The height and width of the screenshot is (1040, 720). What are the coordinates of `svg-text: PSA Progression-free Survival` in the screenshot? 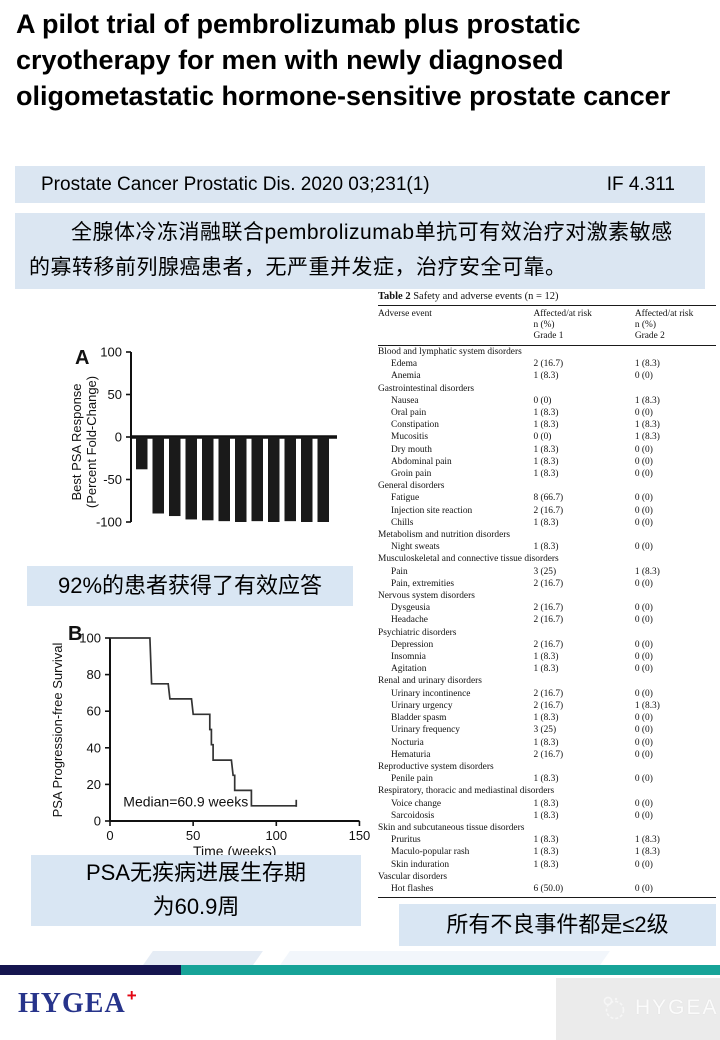 It's located at (57, 729).